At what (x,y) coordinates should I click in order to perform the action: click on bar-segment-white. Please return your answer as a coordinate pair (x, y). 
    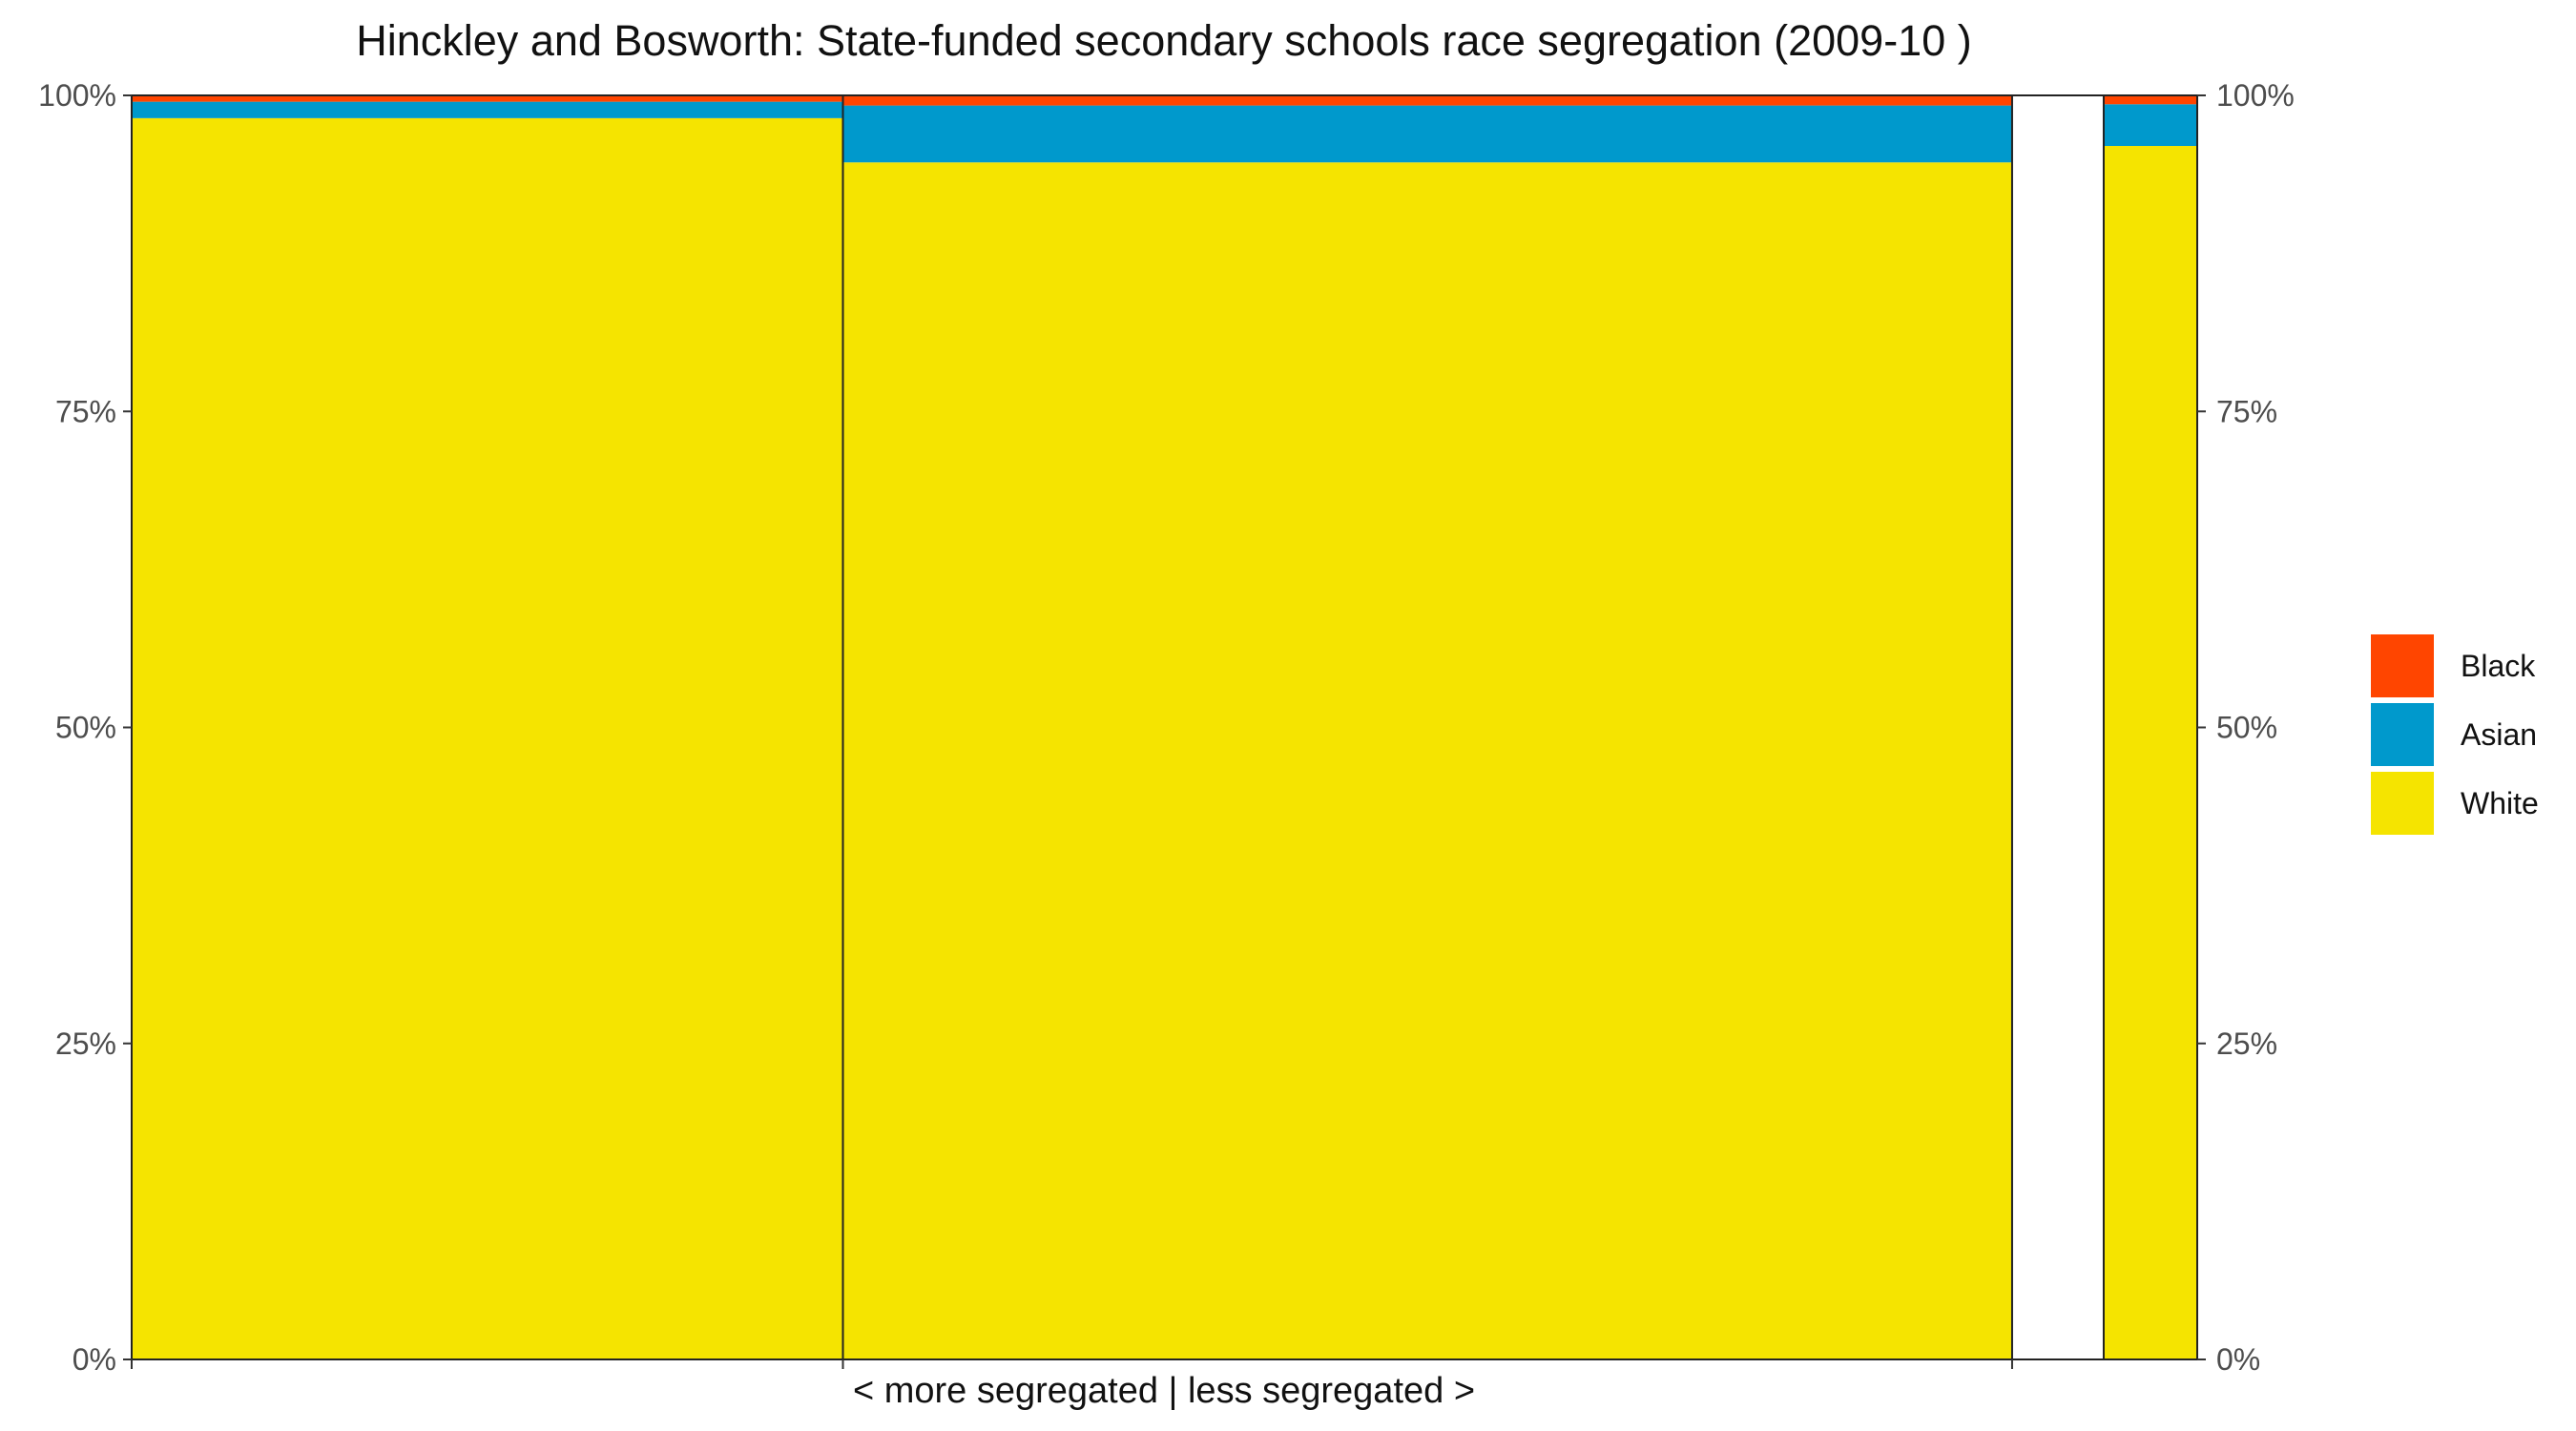
    Looking at the image, I should click on (2150, 752).